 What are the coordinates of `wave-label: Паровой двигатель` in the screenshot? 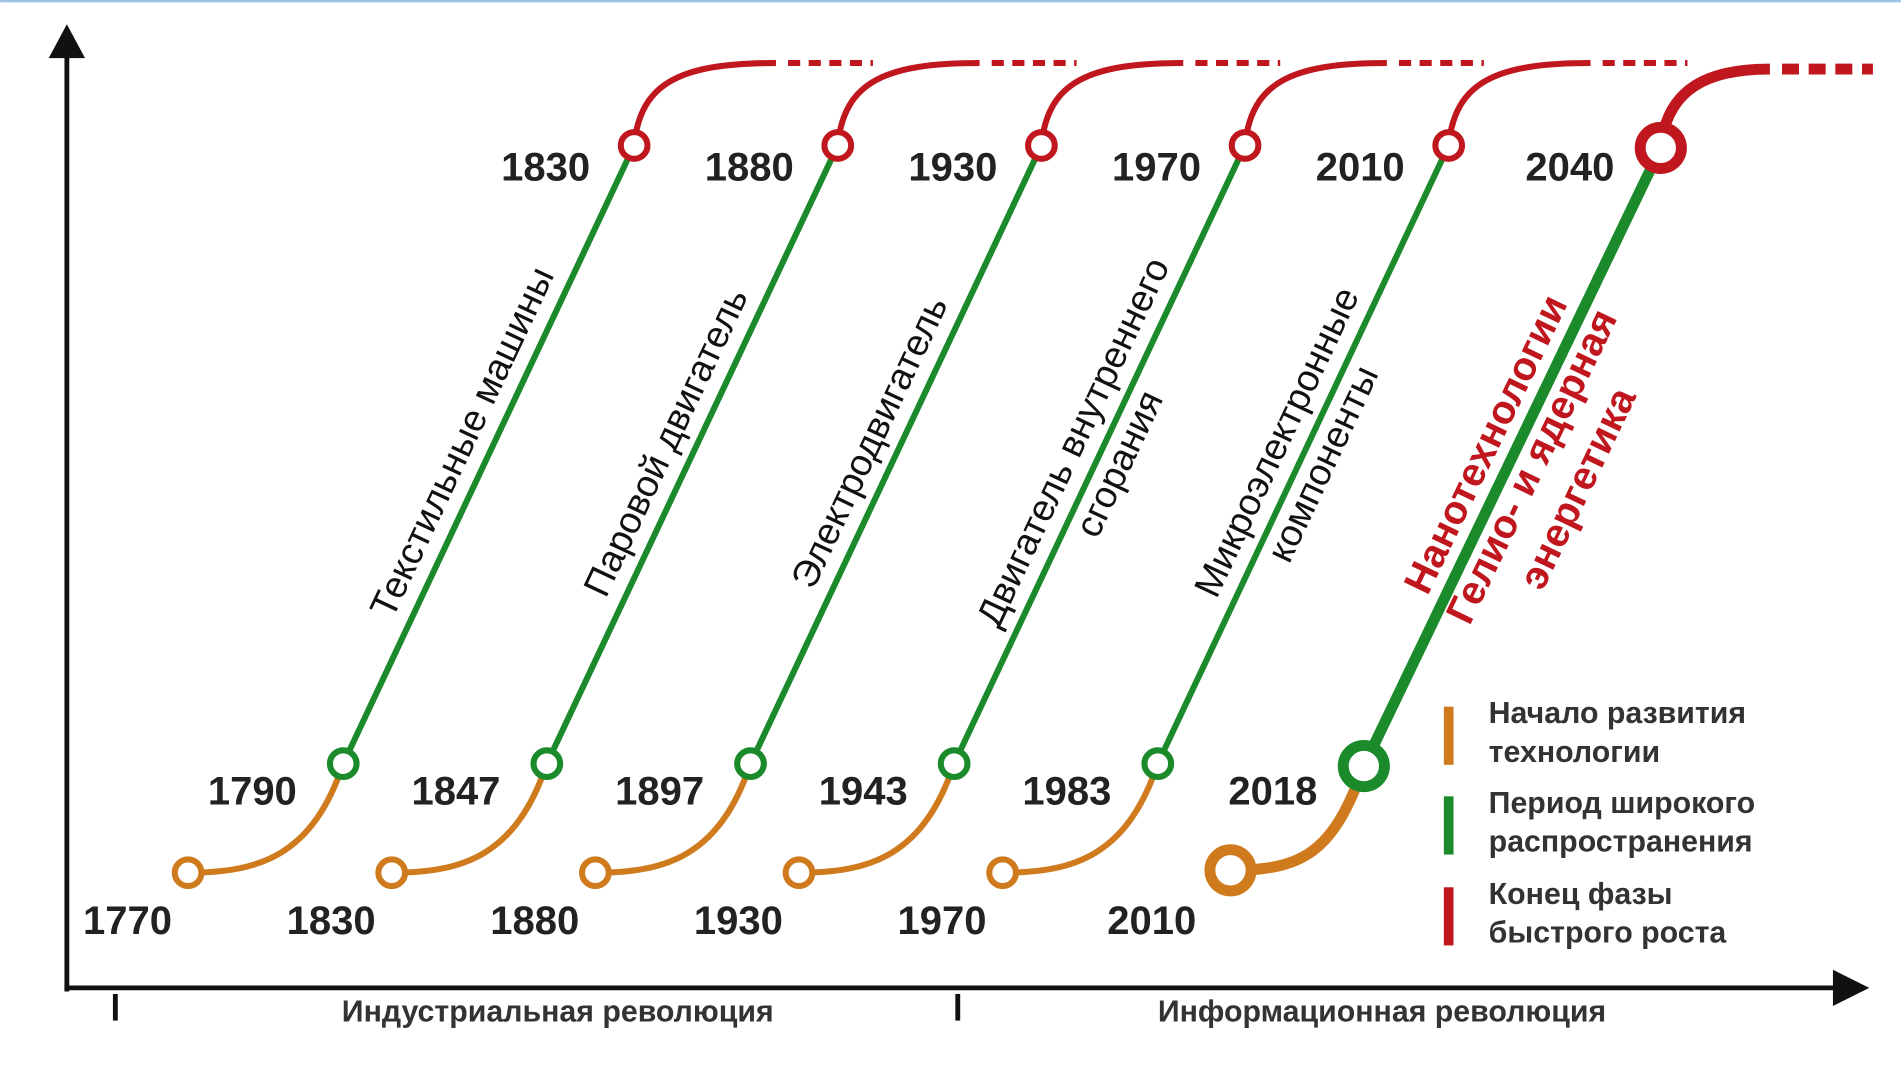 It's located at (665, 441).